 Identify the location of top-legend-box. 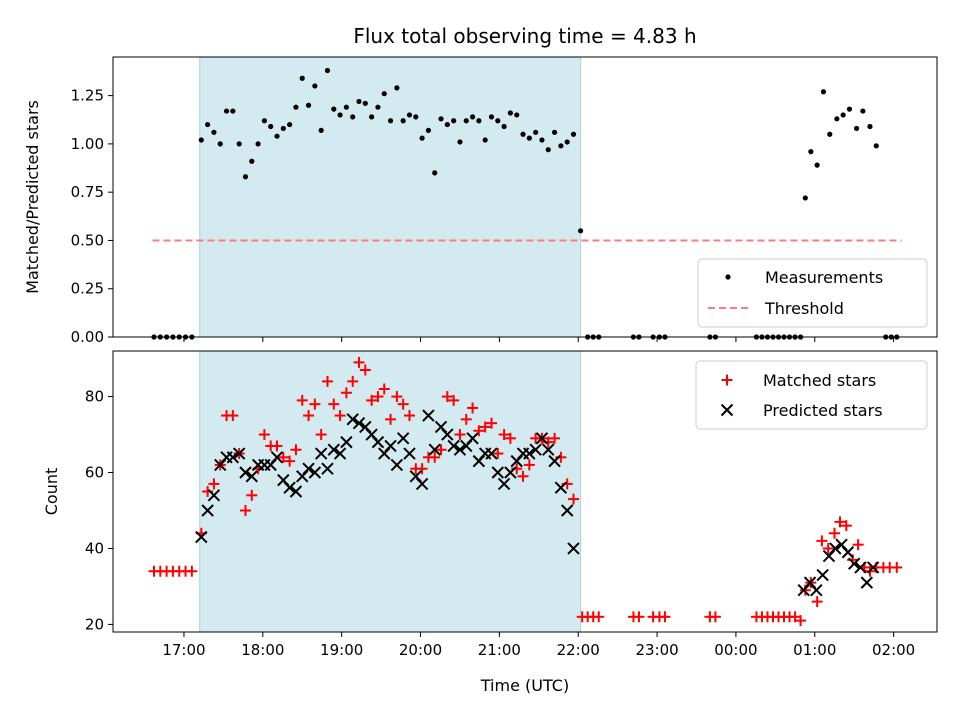
(812, 293).